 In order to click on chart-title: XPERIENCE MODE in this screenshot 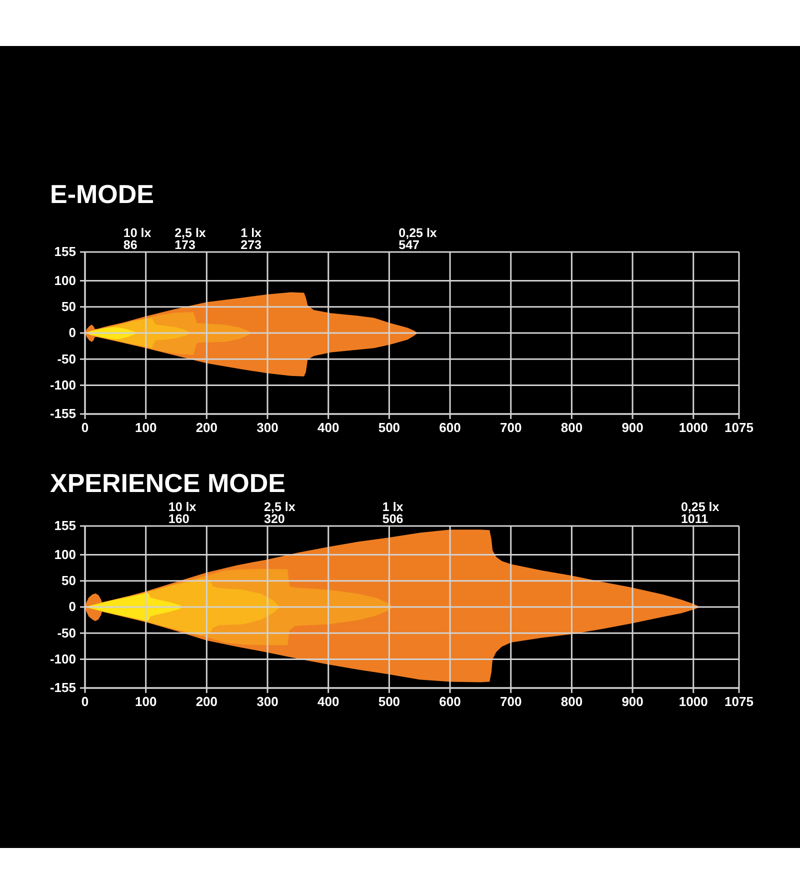, I will do `click(168, 483)`.